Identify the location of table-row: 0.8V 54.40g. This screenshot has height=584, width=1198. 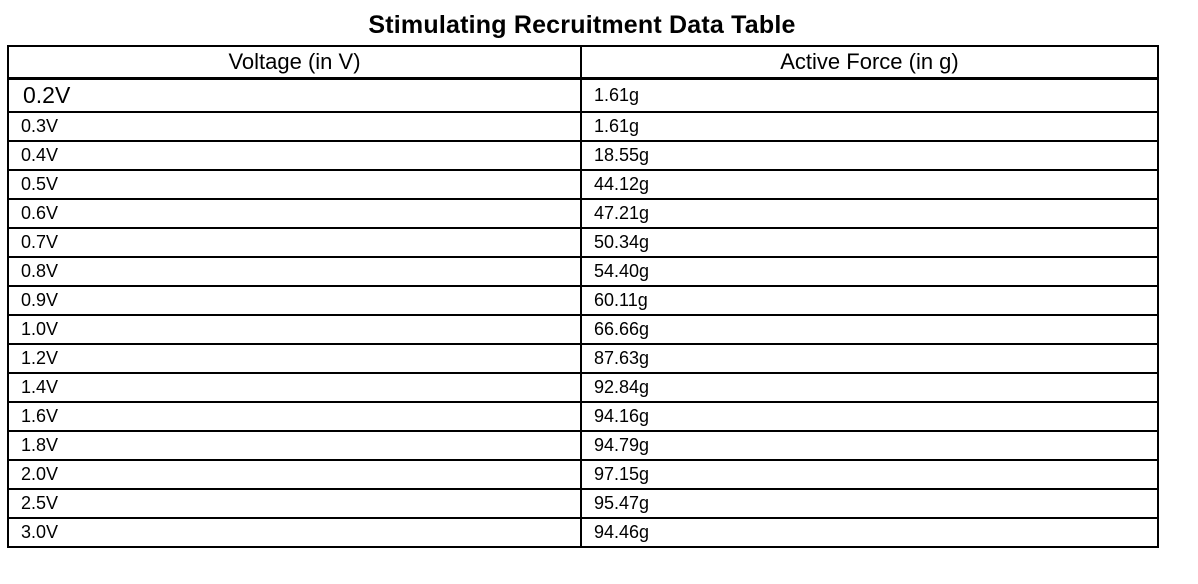
(583, 271).